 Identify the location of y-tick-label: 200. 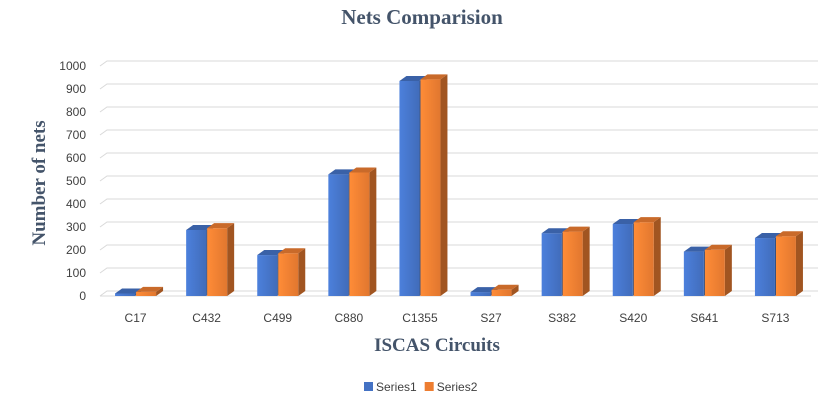
(76, 250).